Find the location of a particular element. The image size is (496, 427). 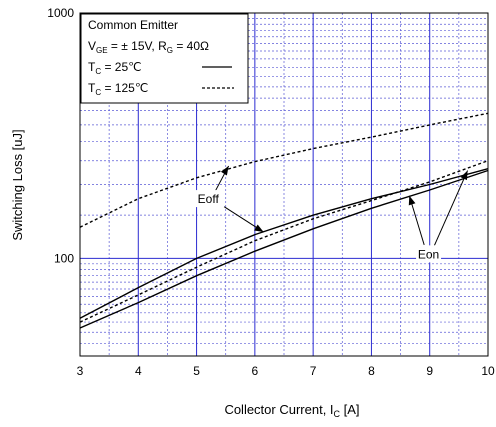

legend-tc-125: TC = 125℃ is located at coordinates (118, 89).